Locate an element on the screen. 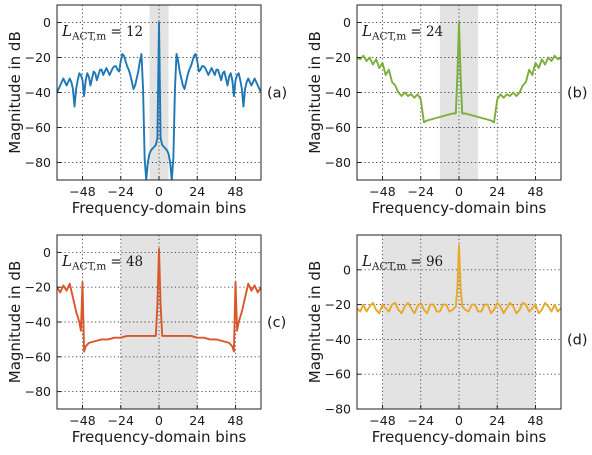 The width and height of the screenshot is (592, 455). param-annotation: LACT,m = 12 is located at coordinates (102, 32).